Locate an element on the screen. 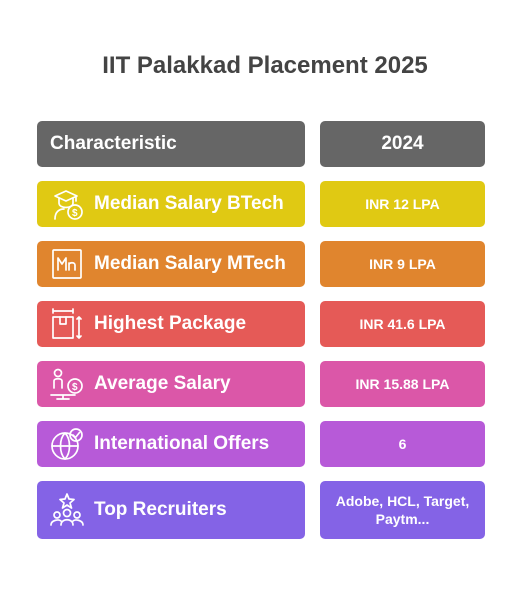  row-value-text: INR 12 LPA is located at coordinates (402, 204).